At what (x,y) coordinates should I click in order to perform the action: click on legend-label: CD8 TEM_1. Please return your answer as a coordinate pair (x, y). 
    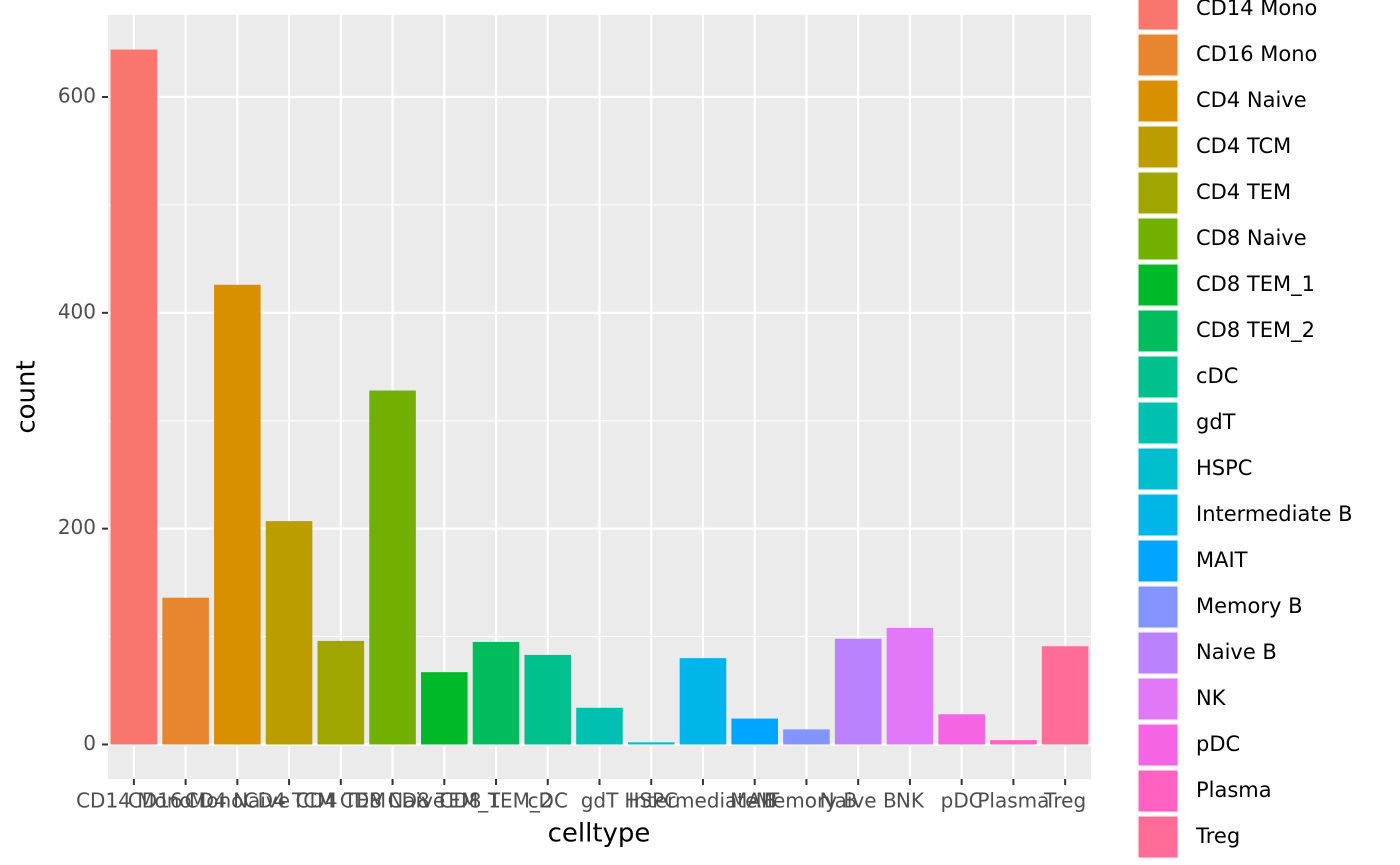
    Looking at the image, I should click on (1255, 284).